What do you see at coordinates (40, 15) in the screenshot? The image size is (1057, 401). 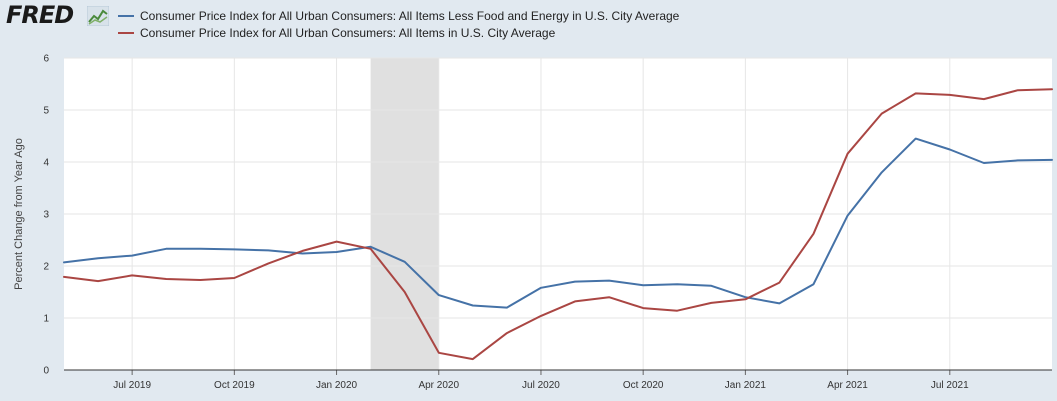 I see `fred-logo: FRED` at bounding box center [40, 15].